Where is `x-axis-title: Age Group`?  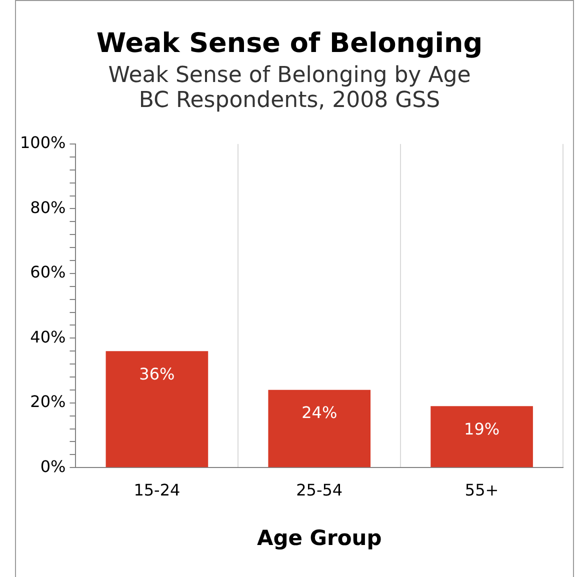
x-axis-title: Age Group is located at coordinates (319, 538).